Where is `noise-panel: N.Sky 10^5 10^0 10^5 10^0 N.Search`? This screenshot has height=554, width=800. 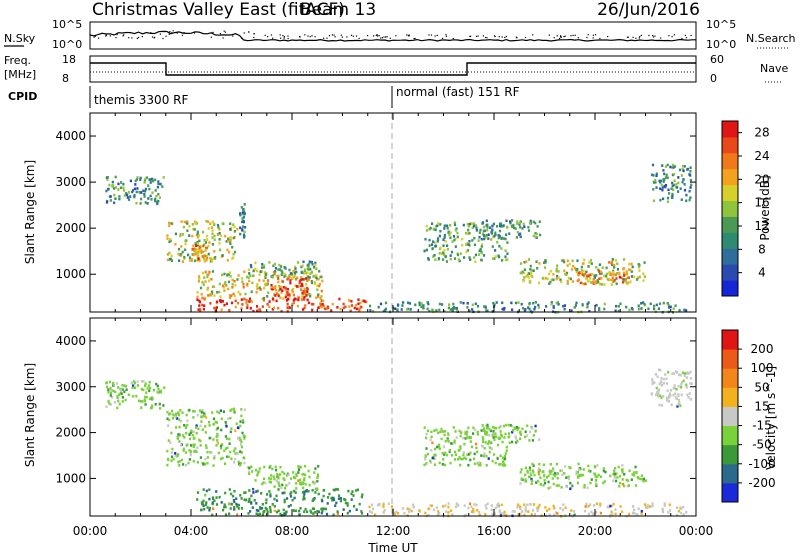 noise-panel: N.Sky 10^5 10^0 10^5 10^0 N.Search is located at coordinates (400, 34).